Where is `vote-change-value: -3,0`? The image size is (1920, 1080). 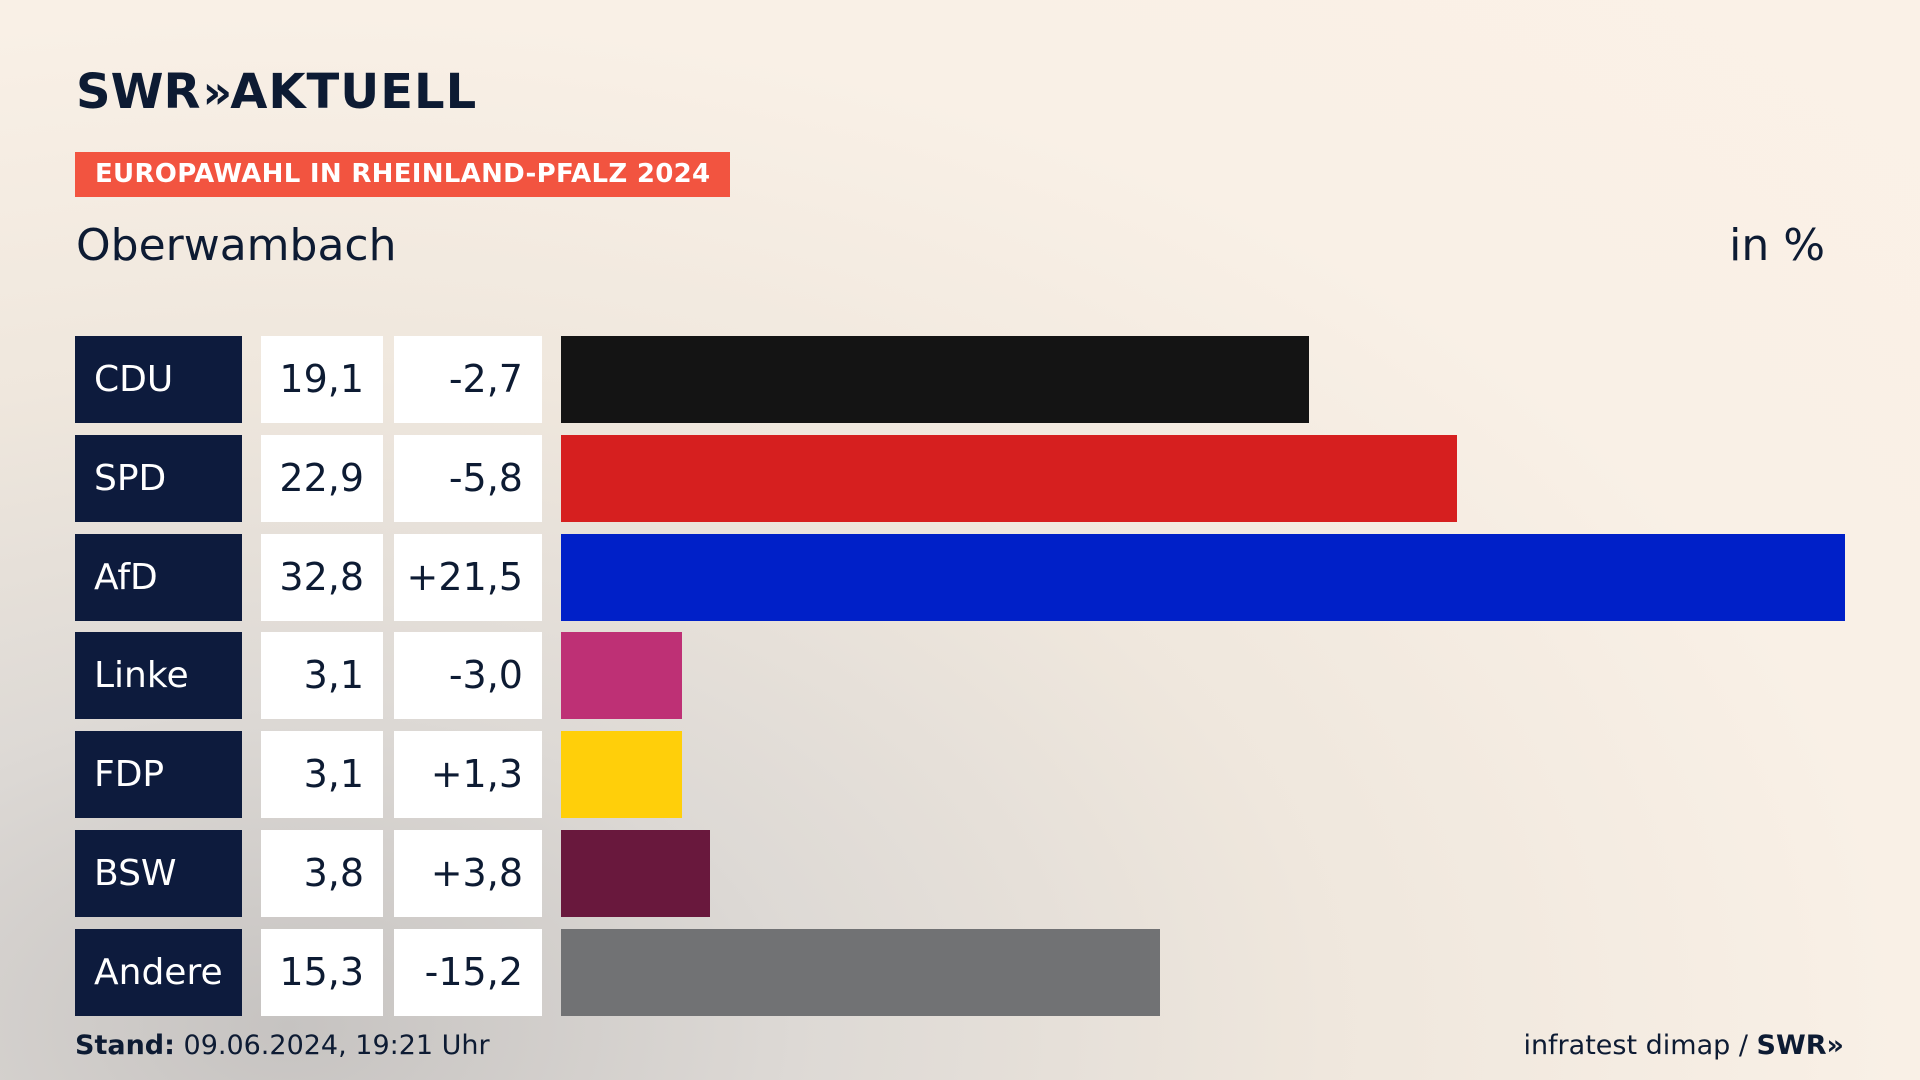
vote-change-value: -3,0 is located at coordinates (468, 676).